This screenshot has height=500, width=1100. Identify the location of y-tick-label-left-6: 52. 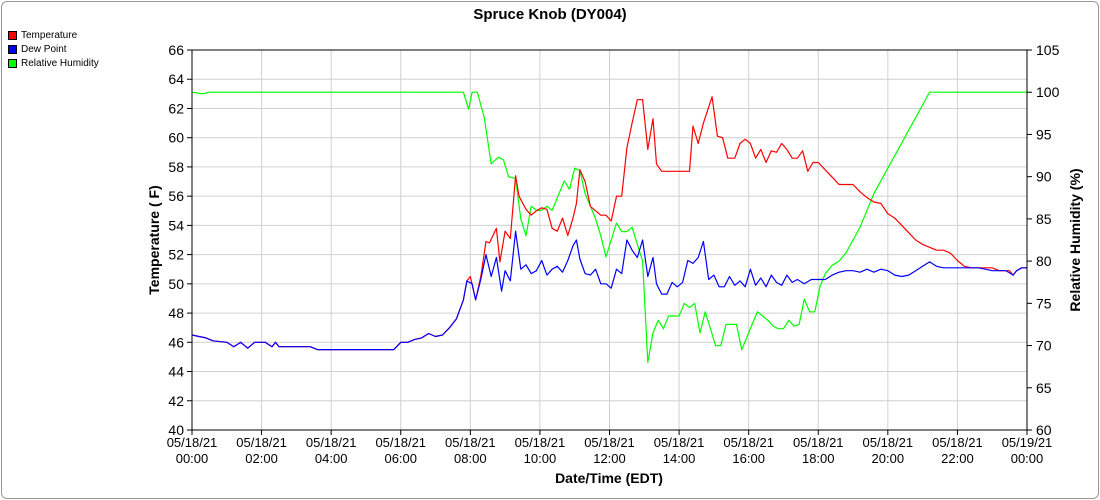
(176, 255).